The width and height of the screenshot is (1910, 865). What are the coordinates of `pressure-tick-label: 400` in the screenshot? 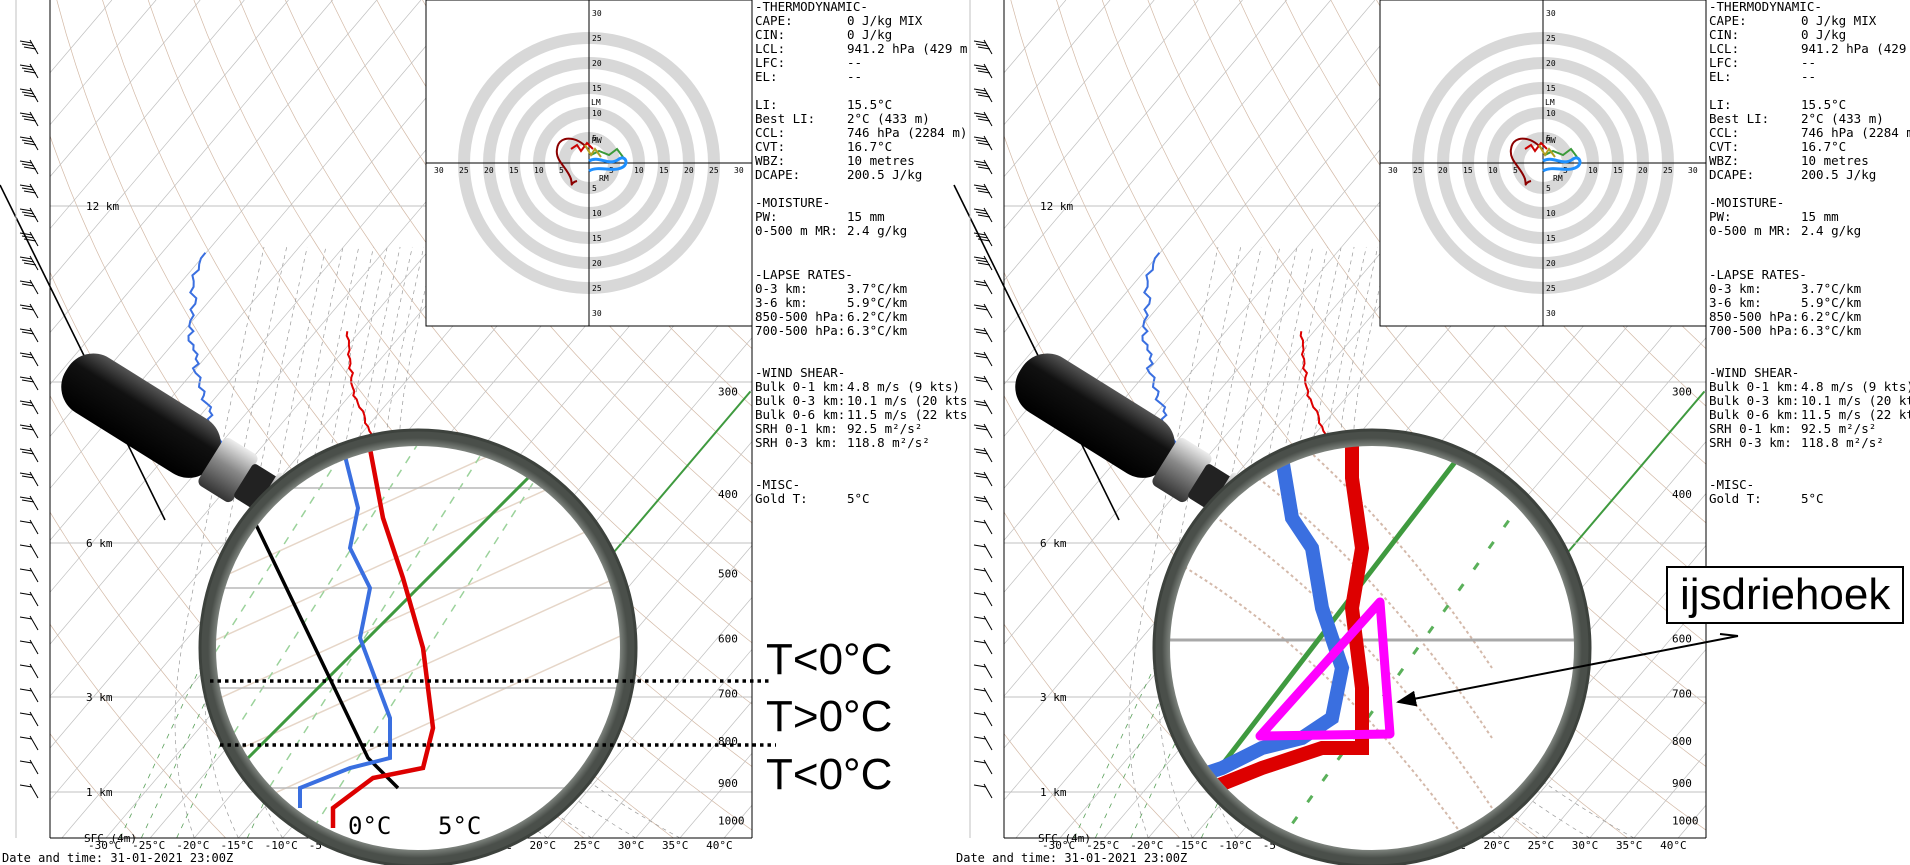 It's located at (728, 494).